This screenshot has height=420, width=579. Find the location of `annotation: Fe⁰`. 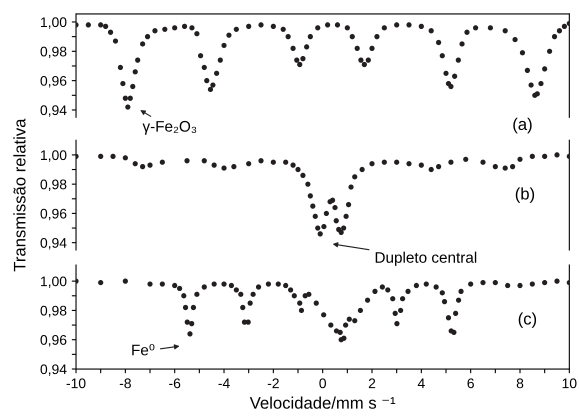

annotation: Fe⁰ is located at coordinates (143, 350).